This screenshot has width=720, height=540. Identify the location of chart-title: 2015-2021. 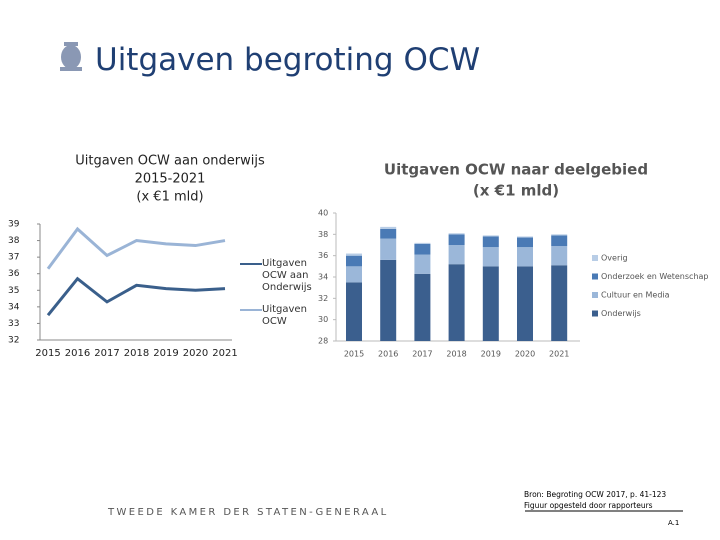
(170, 179).